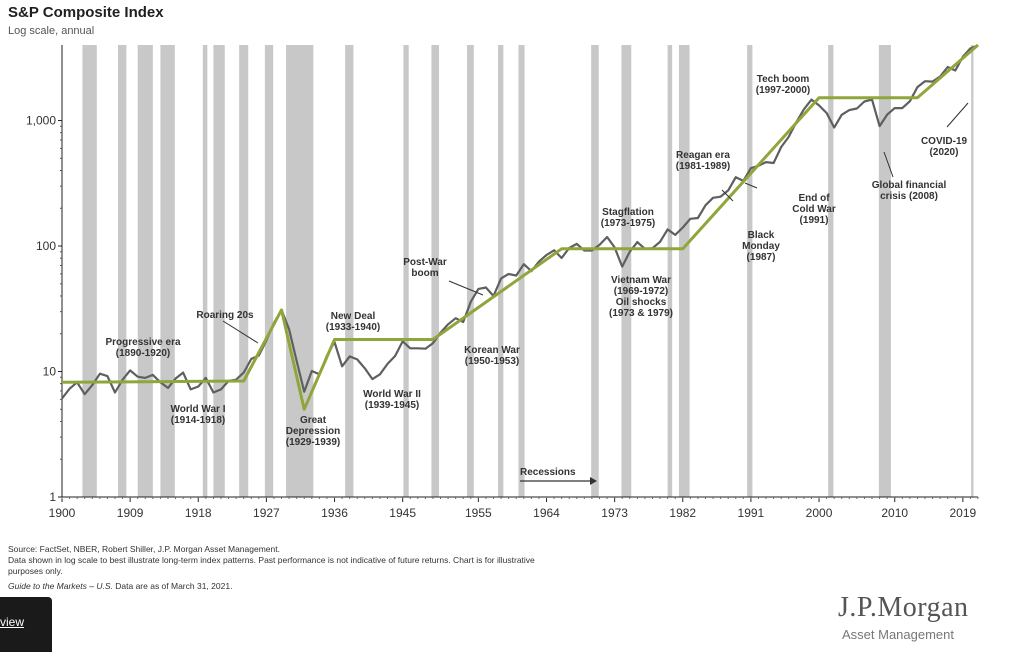  Describe the element at coordinates (628, 223) in the screenshot. I see `annotation-line: (1973-1975)` at that location.